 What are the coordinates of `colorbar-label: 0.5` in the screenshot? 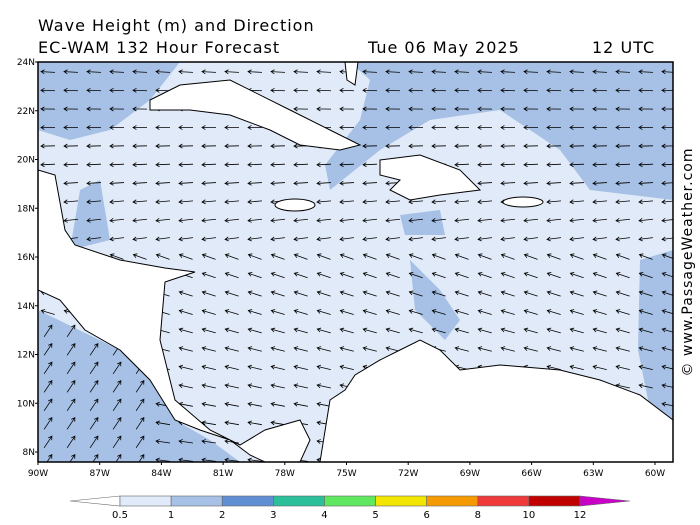 It's located at (120, 515).